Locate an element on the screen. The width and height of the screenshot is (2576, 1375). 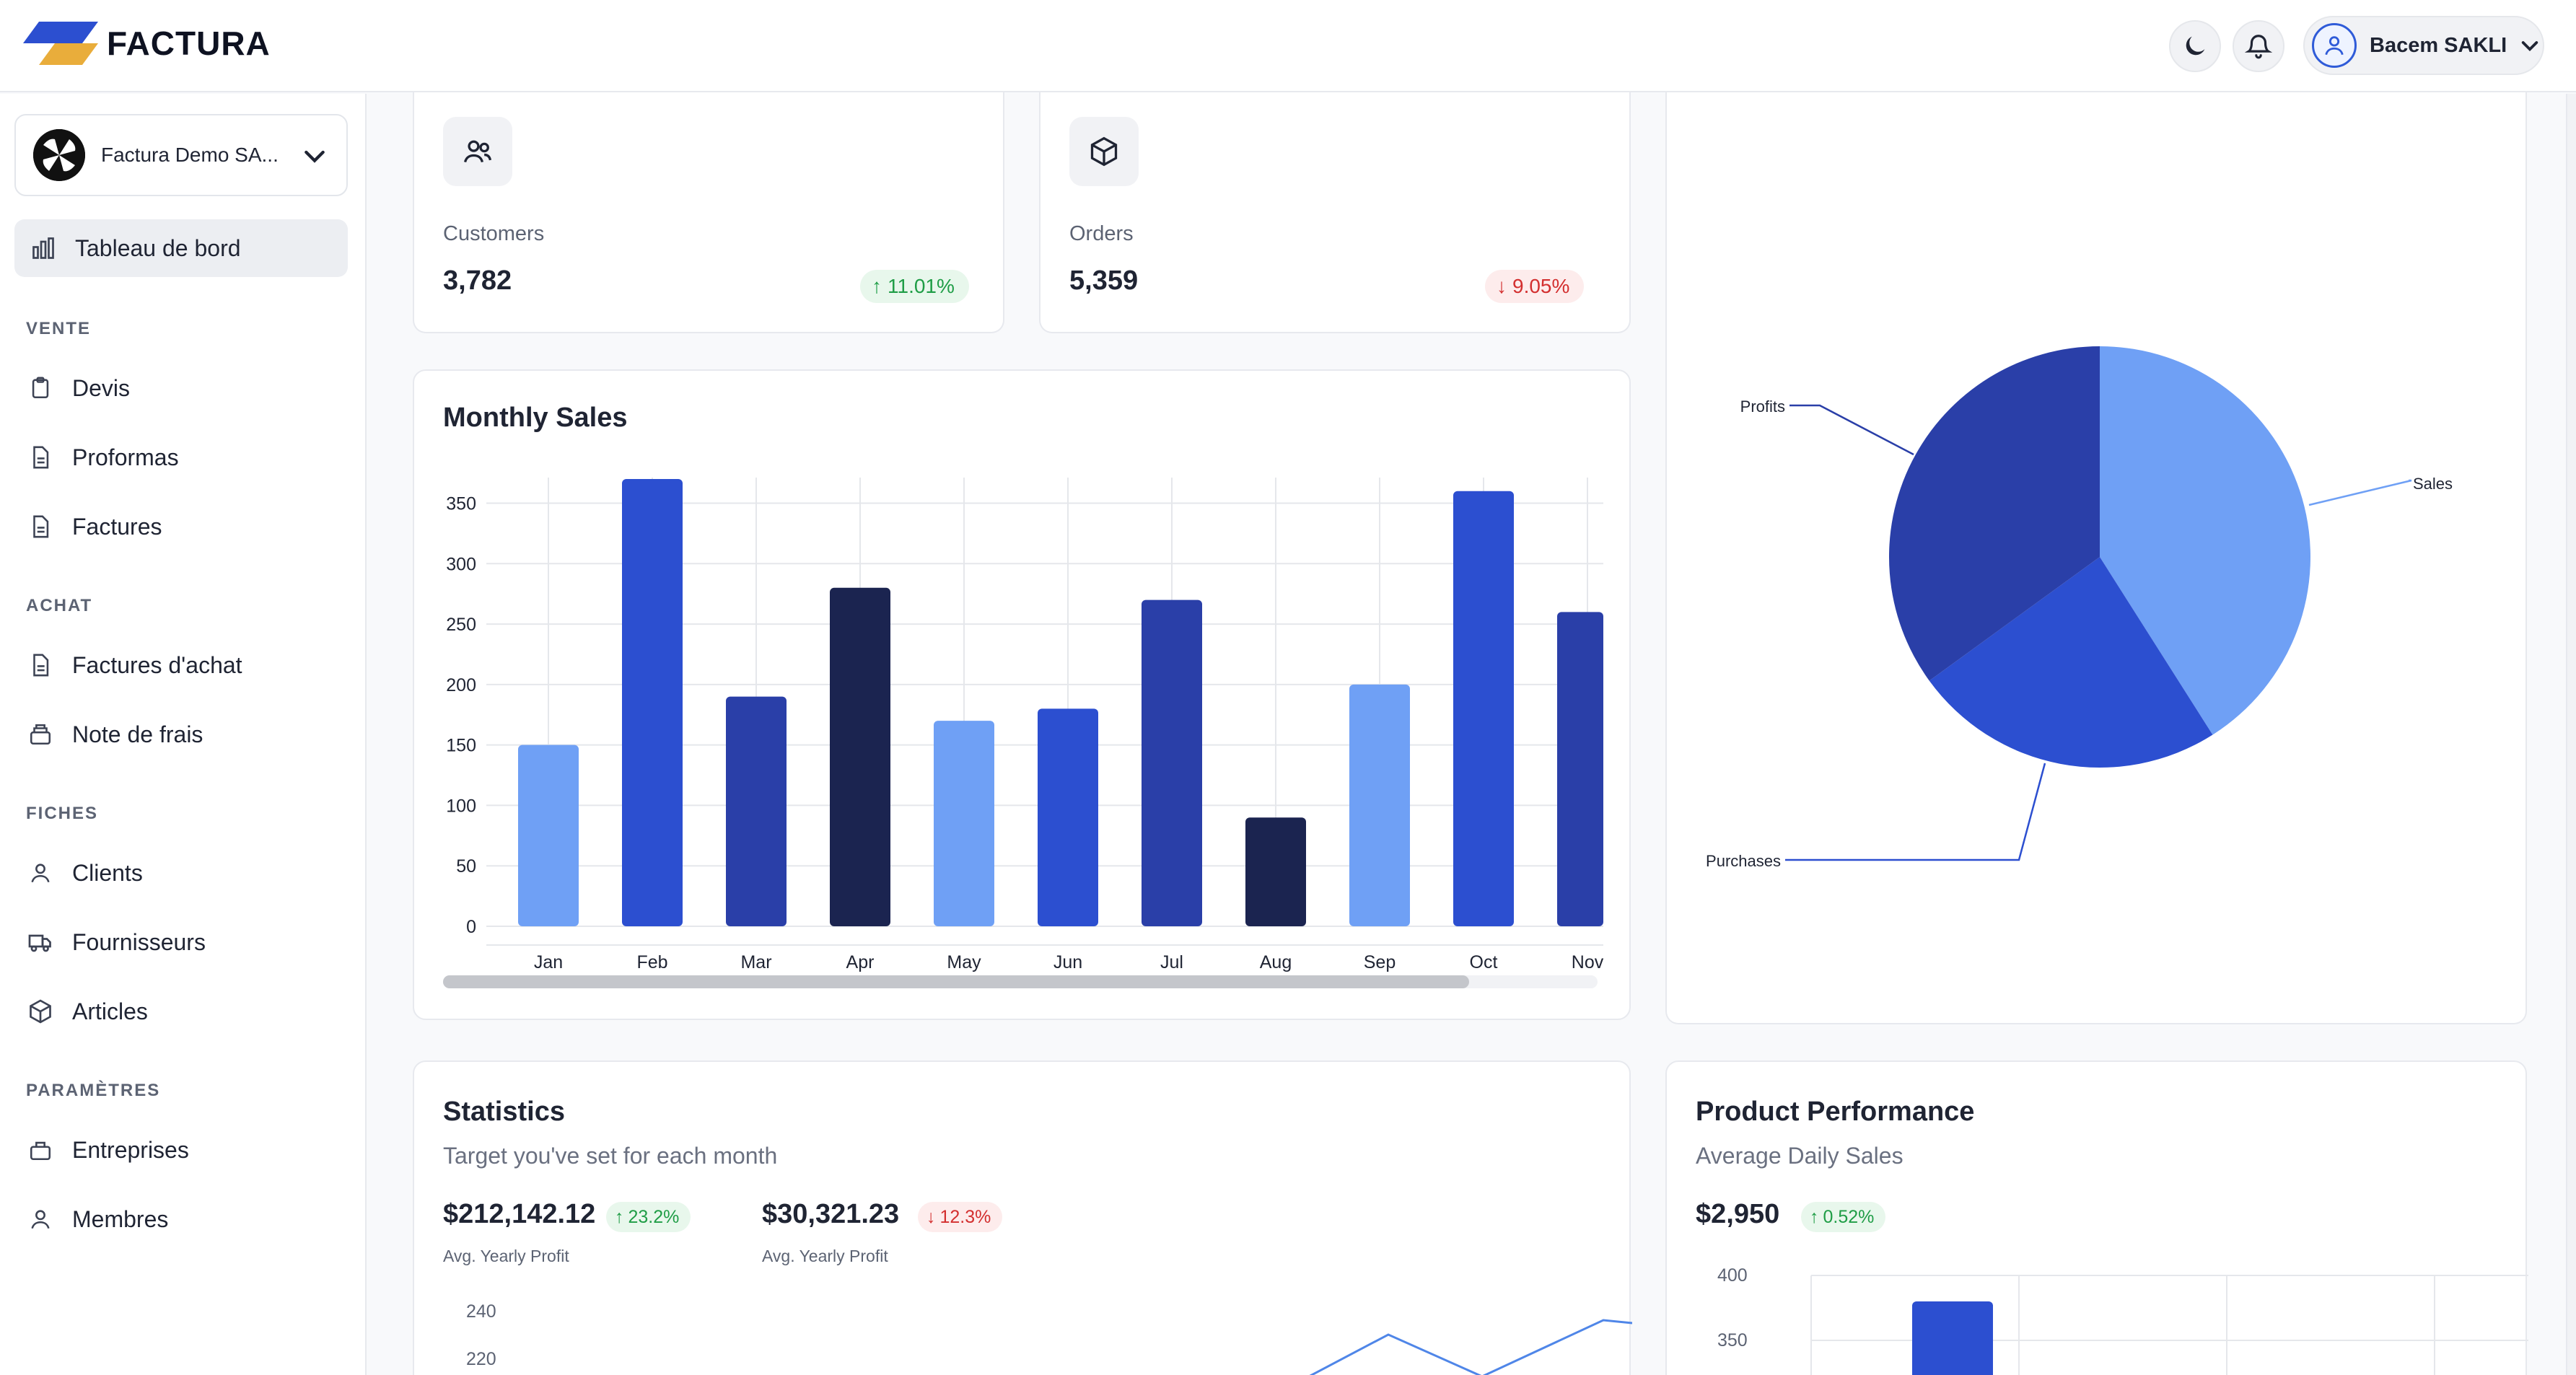
user-menu: Bacem SAKLI is located at coordinates (2423, 45).